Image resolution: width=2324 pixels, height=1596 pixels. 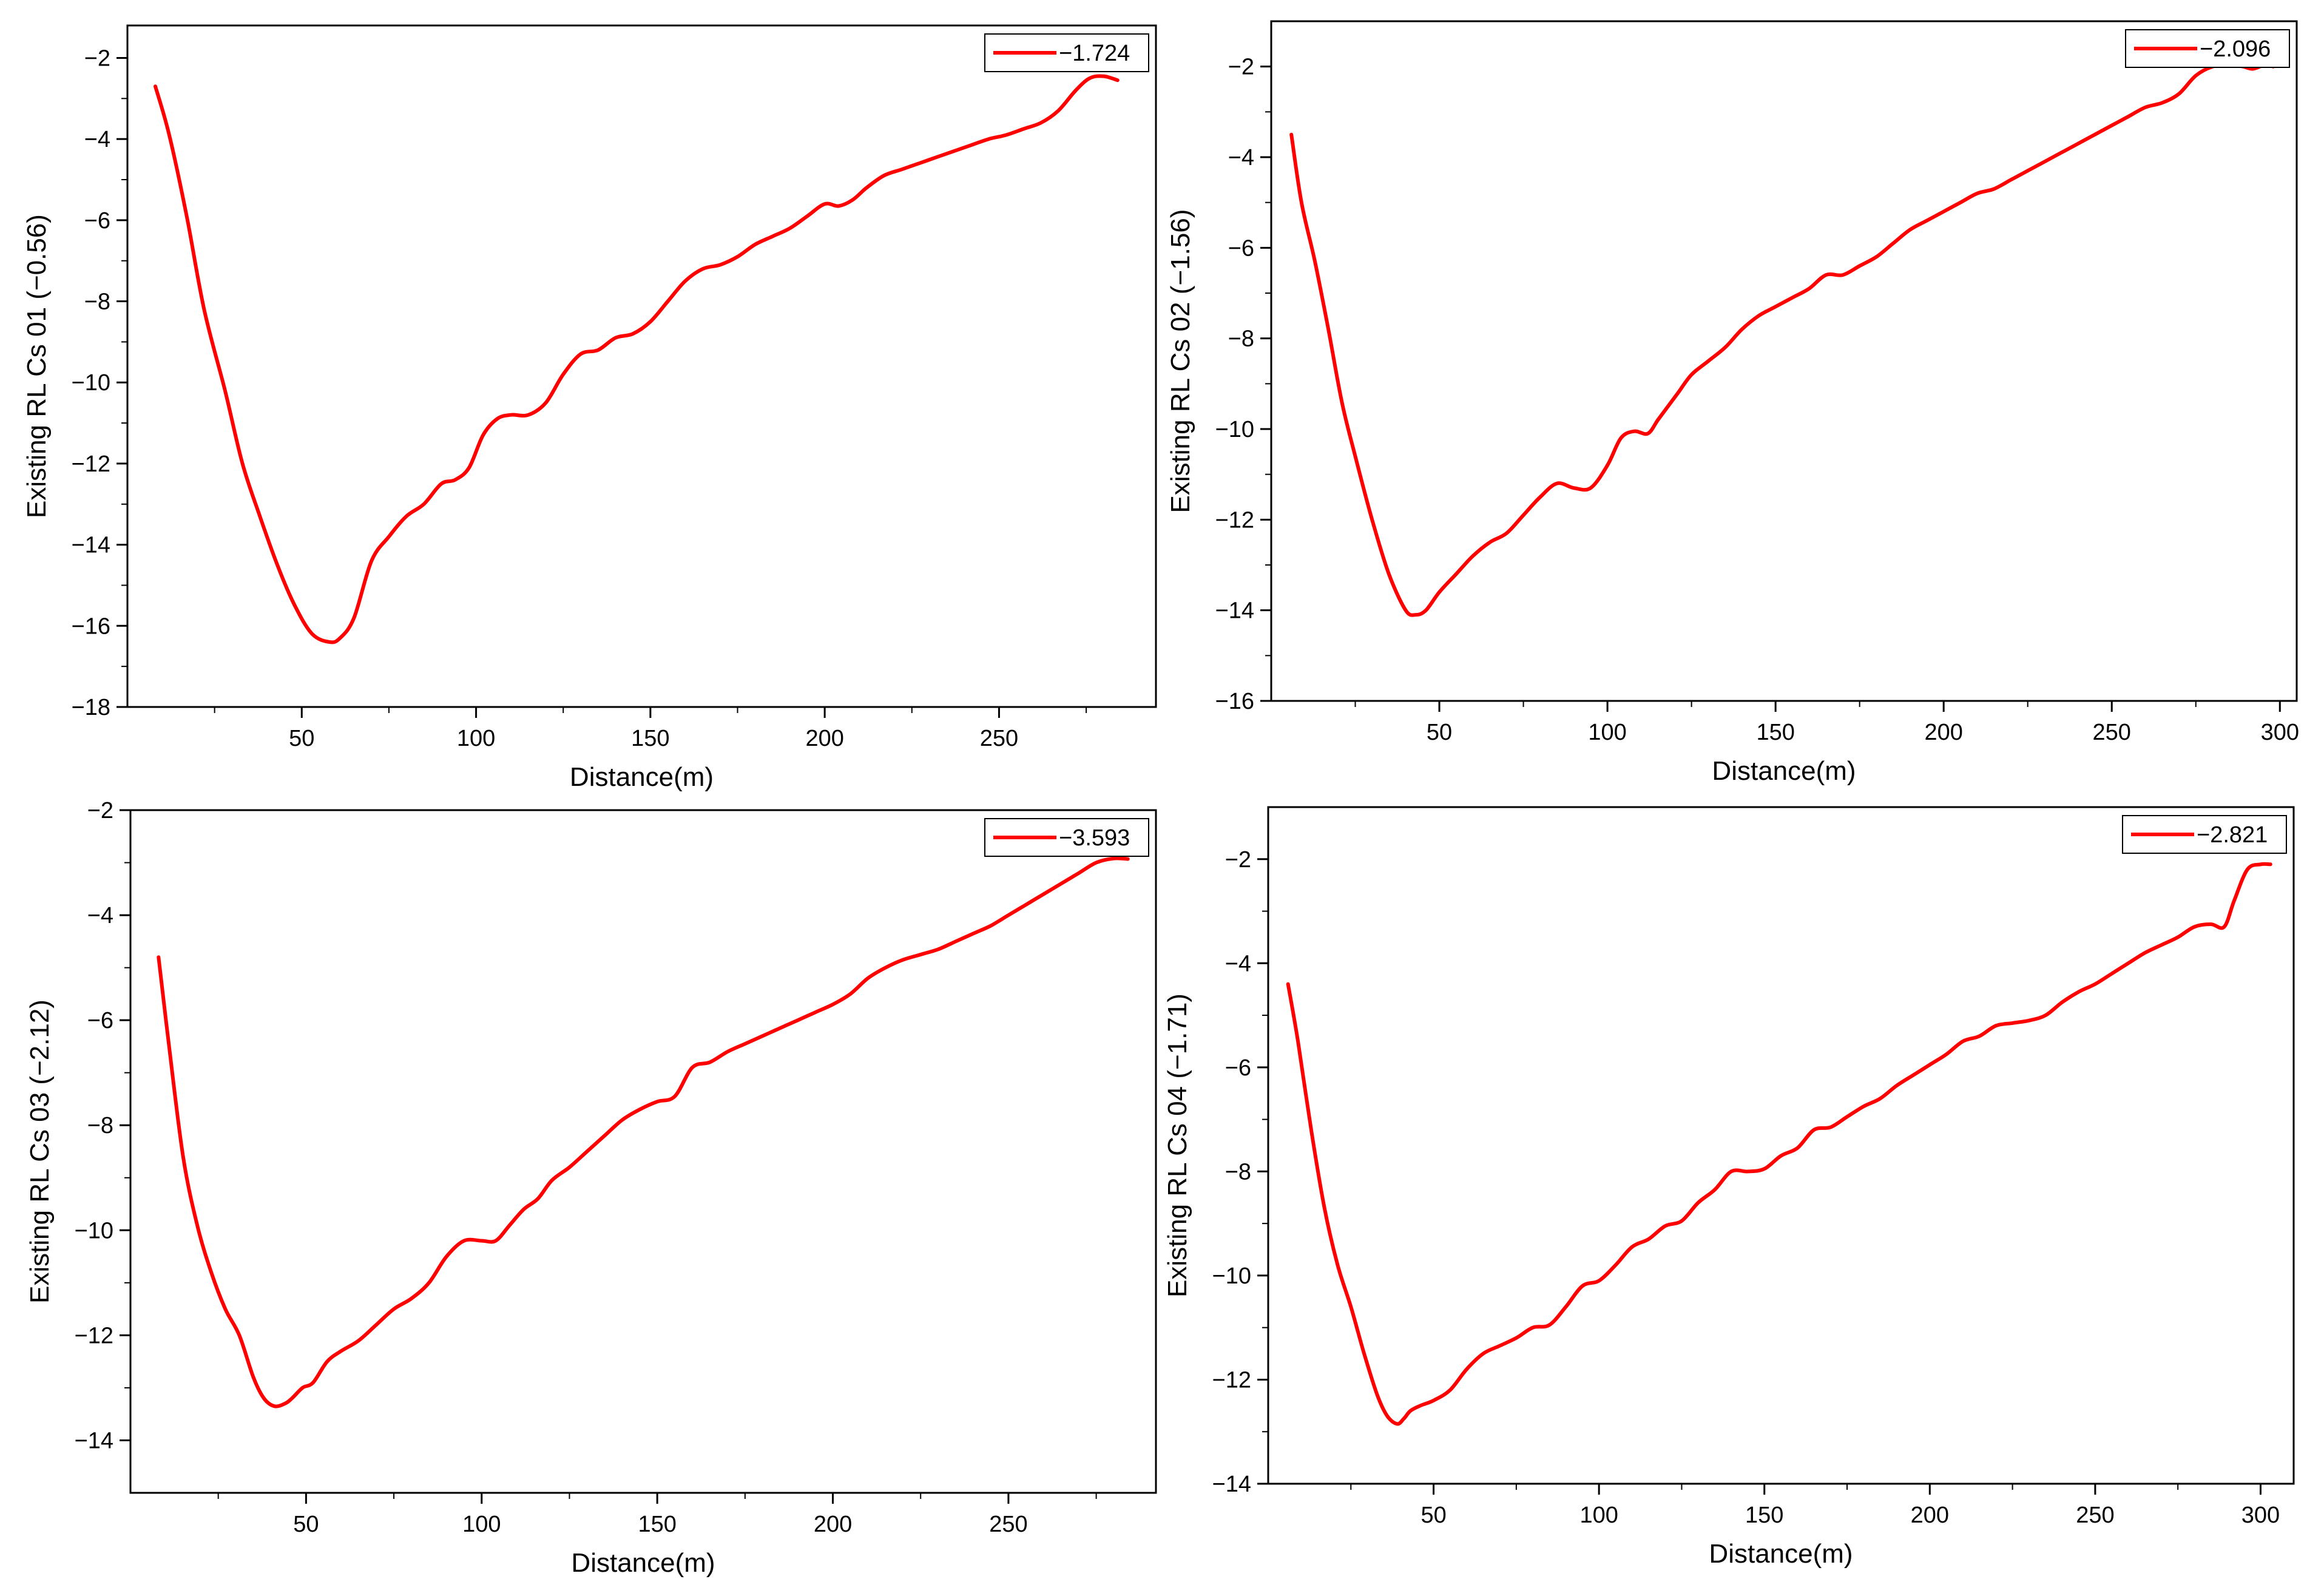 I want to click on series-line-cs03, so click(x=643, y=1132).